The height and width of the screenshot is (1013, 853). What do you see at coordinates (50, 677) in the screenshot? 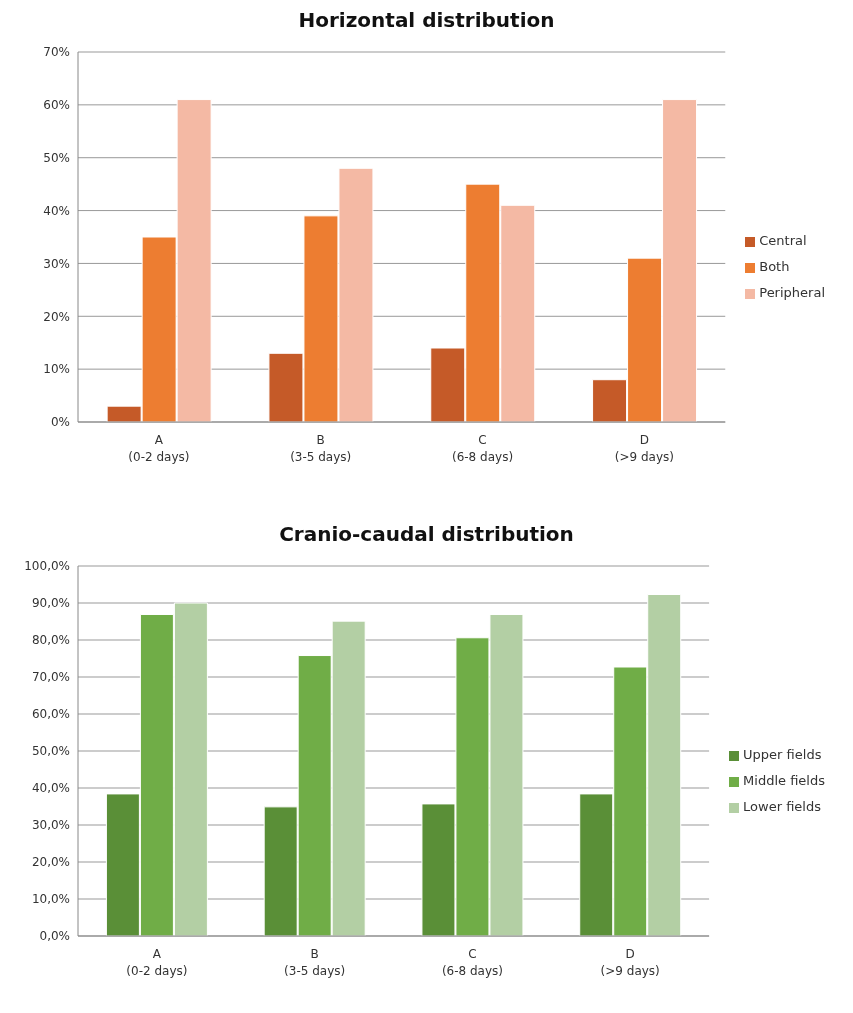
I see `y-tick-label: 70,0%` at bounding box center [50, 677].